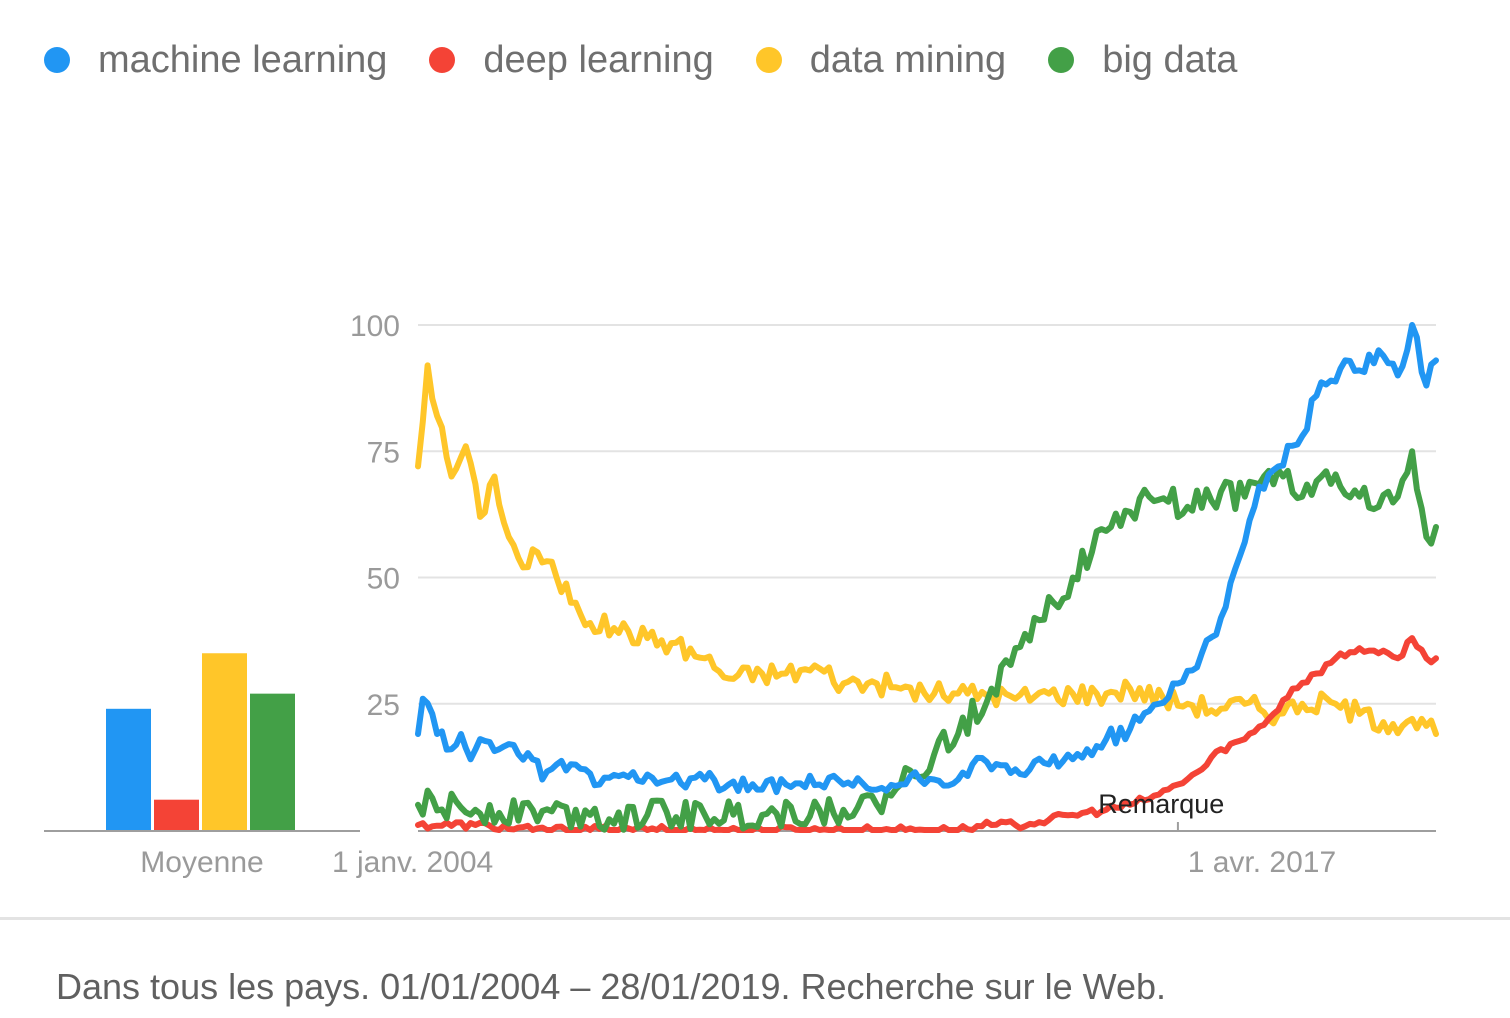 The height and width of the screenshot is (1018, 1510). I want to click on average-bar-machine-learning, so click(128, 769).